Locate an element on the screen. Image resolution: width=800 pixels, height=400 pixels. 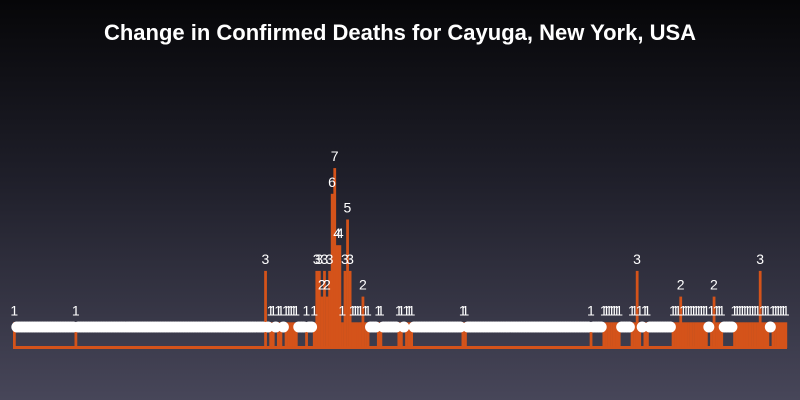
data-label: 5 is located at coordinates (348, 208).